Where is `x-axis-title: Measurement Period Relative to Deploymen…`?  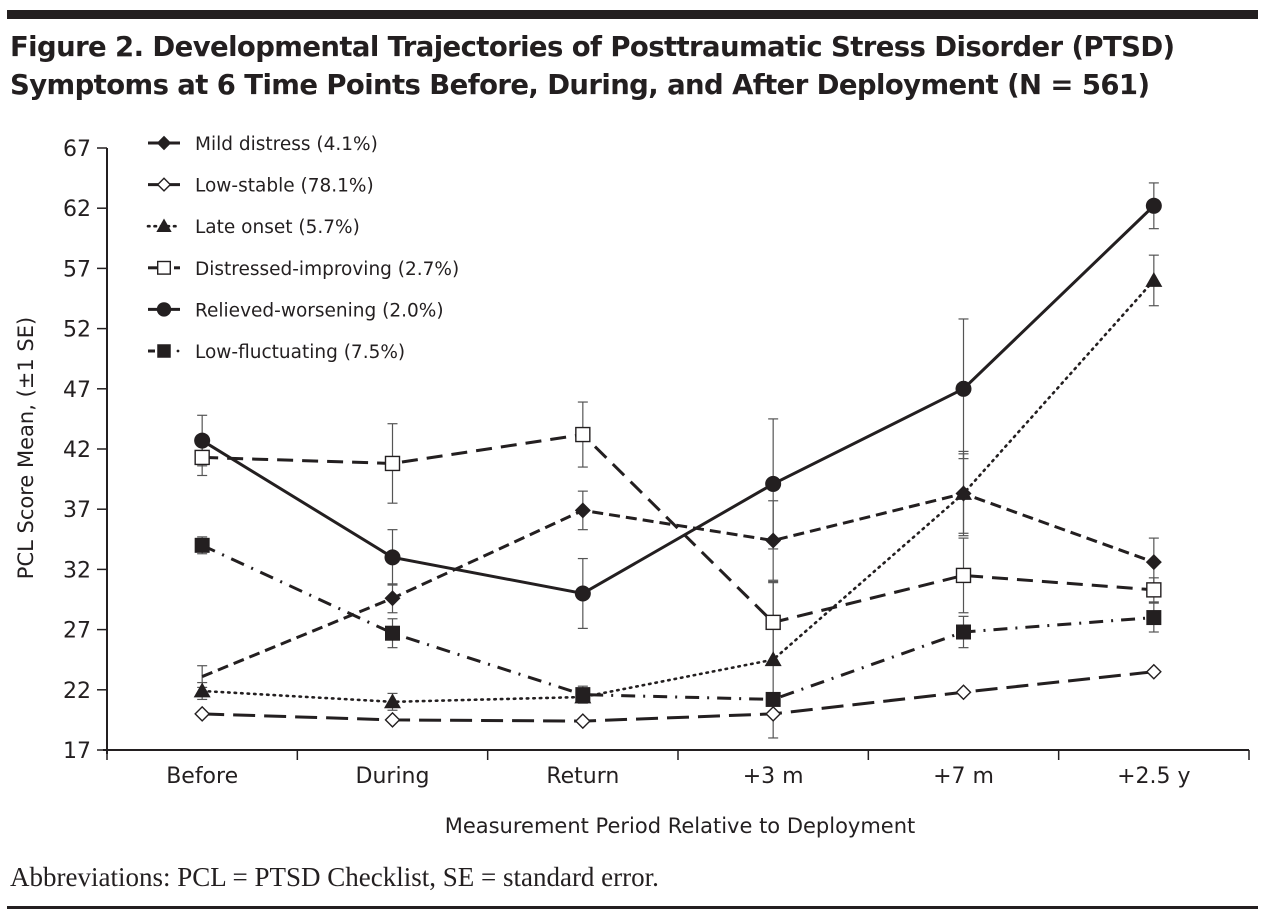 x-axis-title: Measurement Period Relative to Deploymen… is located at coordinates (680, 826).